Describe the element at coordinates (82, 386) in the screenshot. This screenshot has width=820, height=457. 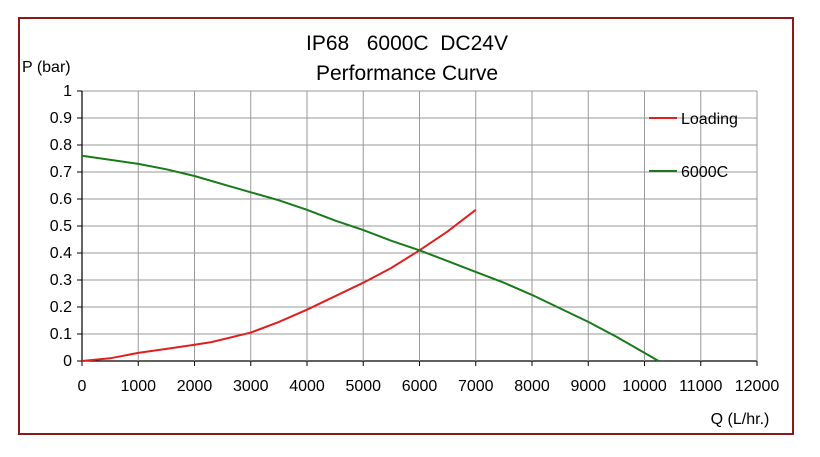
I see `x-tick-label: 0` at that location.